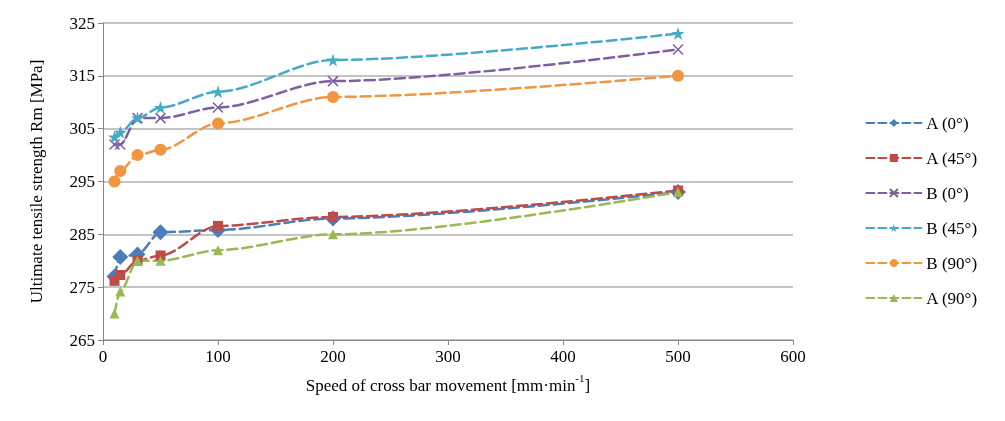  I want to click on legend-label: A (45°), so click(952, 158).